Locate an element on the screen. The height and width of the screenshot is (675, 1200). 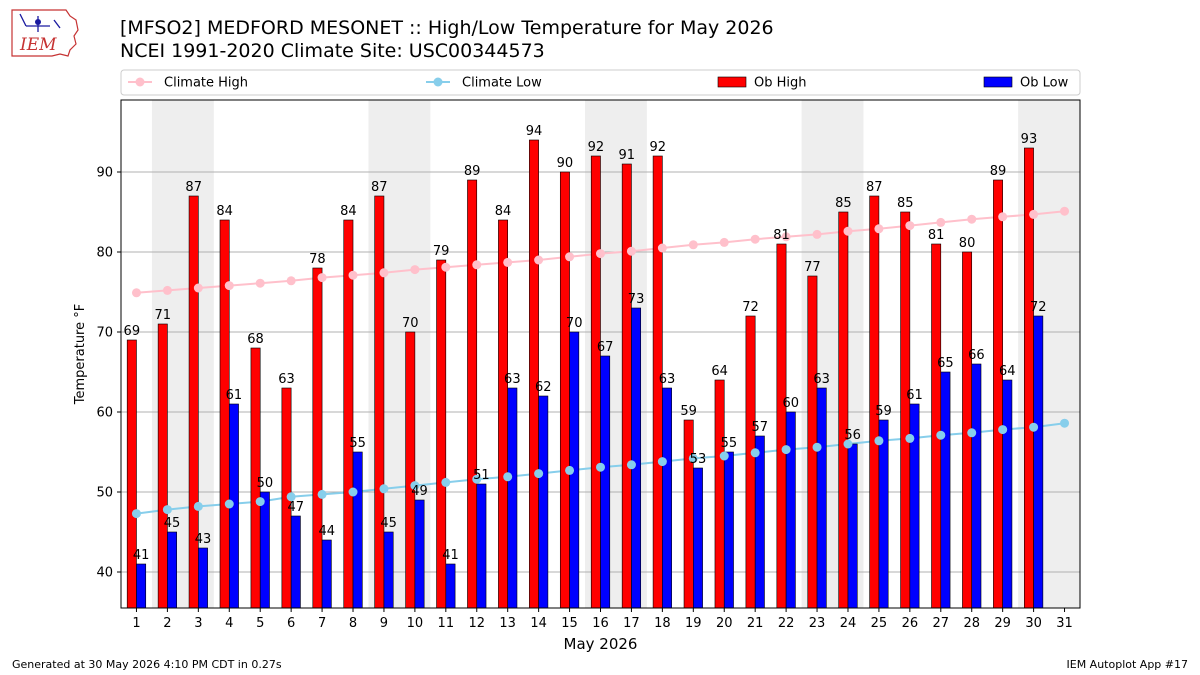
x-tick-label: 26 is located at coordinates (910, 623).